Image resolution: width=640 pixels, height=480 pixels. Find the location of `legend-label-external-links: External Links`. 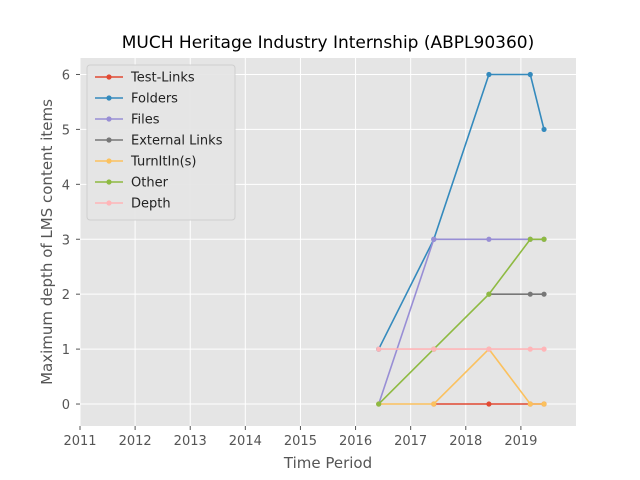

legend-label-external-links: External Links is located at coordinates (177, 141).